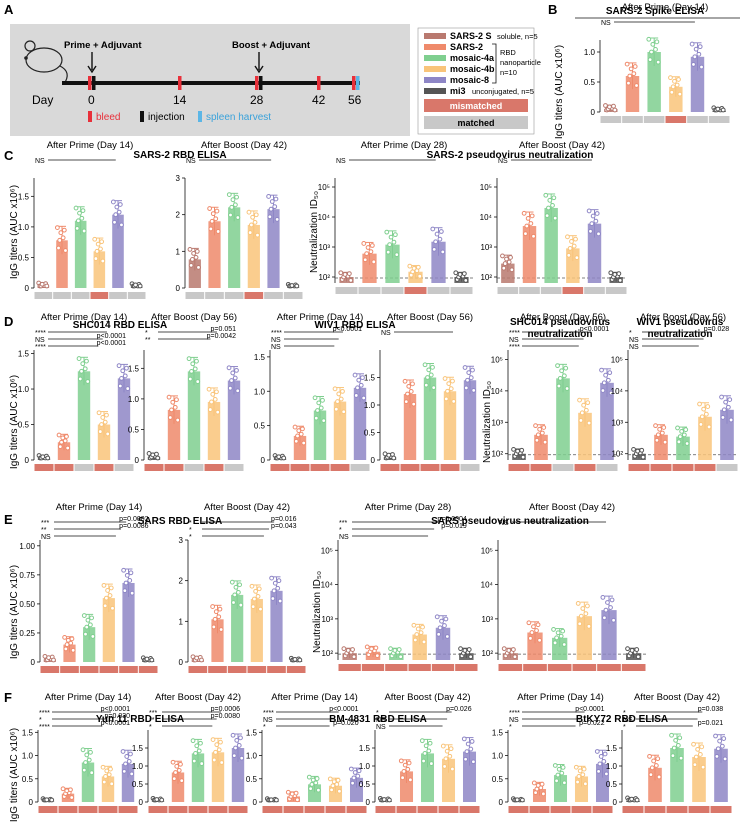 The width and height of the screenshot is (752, 827). Describe the element at coordinates (166, 117) in the screenshot. I see `legend-injection-label: injection` at that location.